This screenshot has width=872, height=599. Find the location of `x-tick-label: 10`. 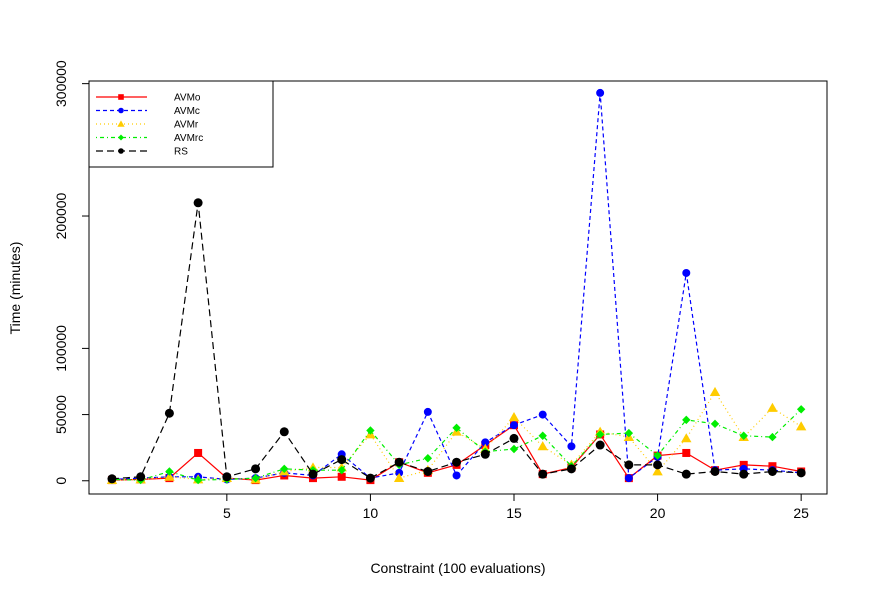

x-tick-label: 10 is located at coordinates (371, 513).